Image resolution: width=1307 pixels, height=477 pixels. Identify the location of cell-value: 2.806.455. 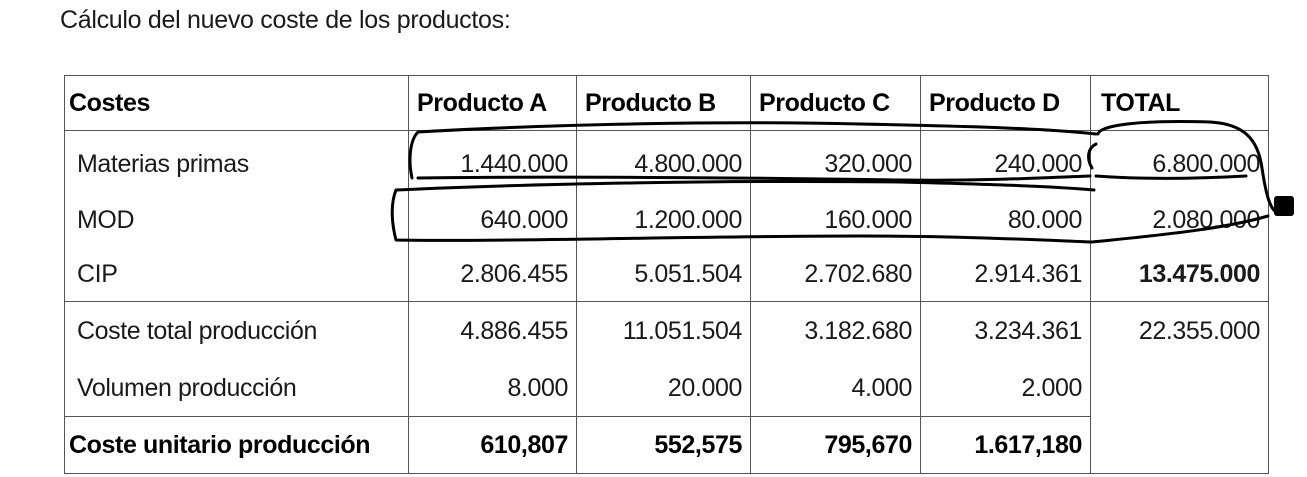
(492, 274).